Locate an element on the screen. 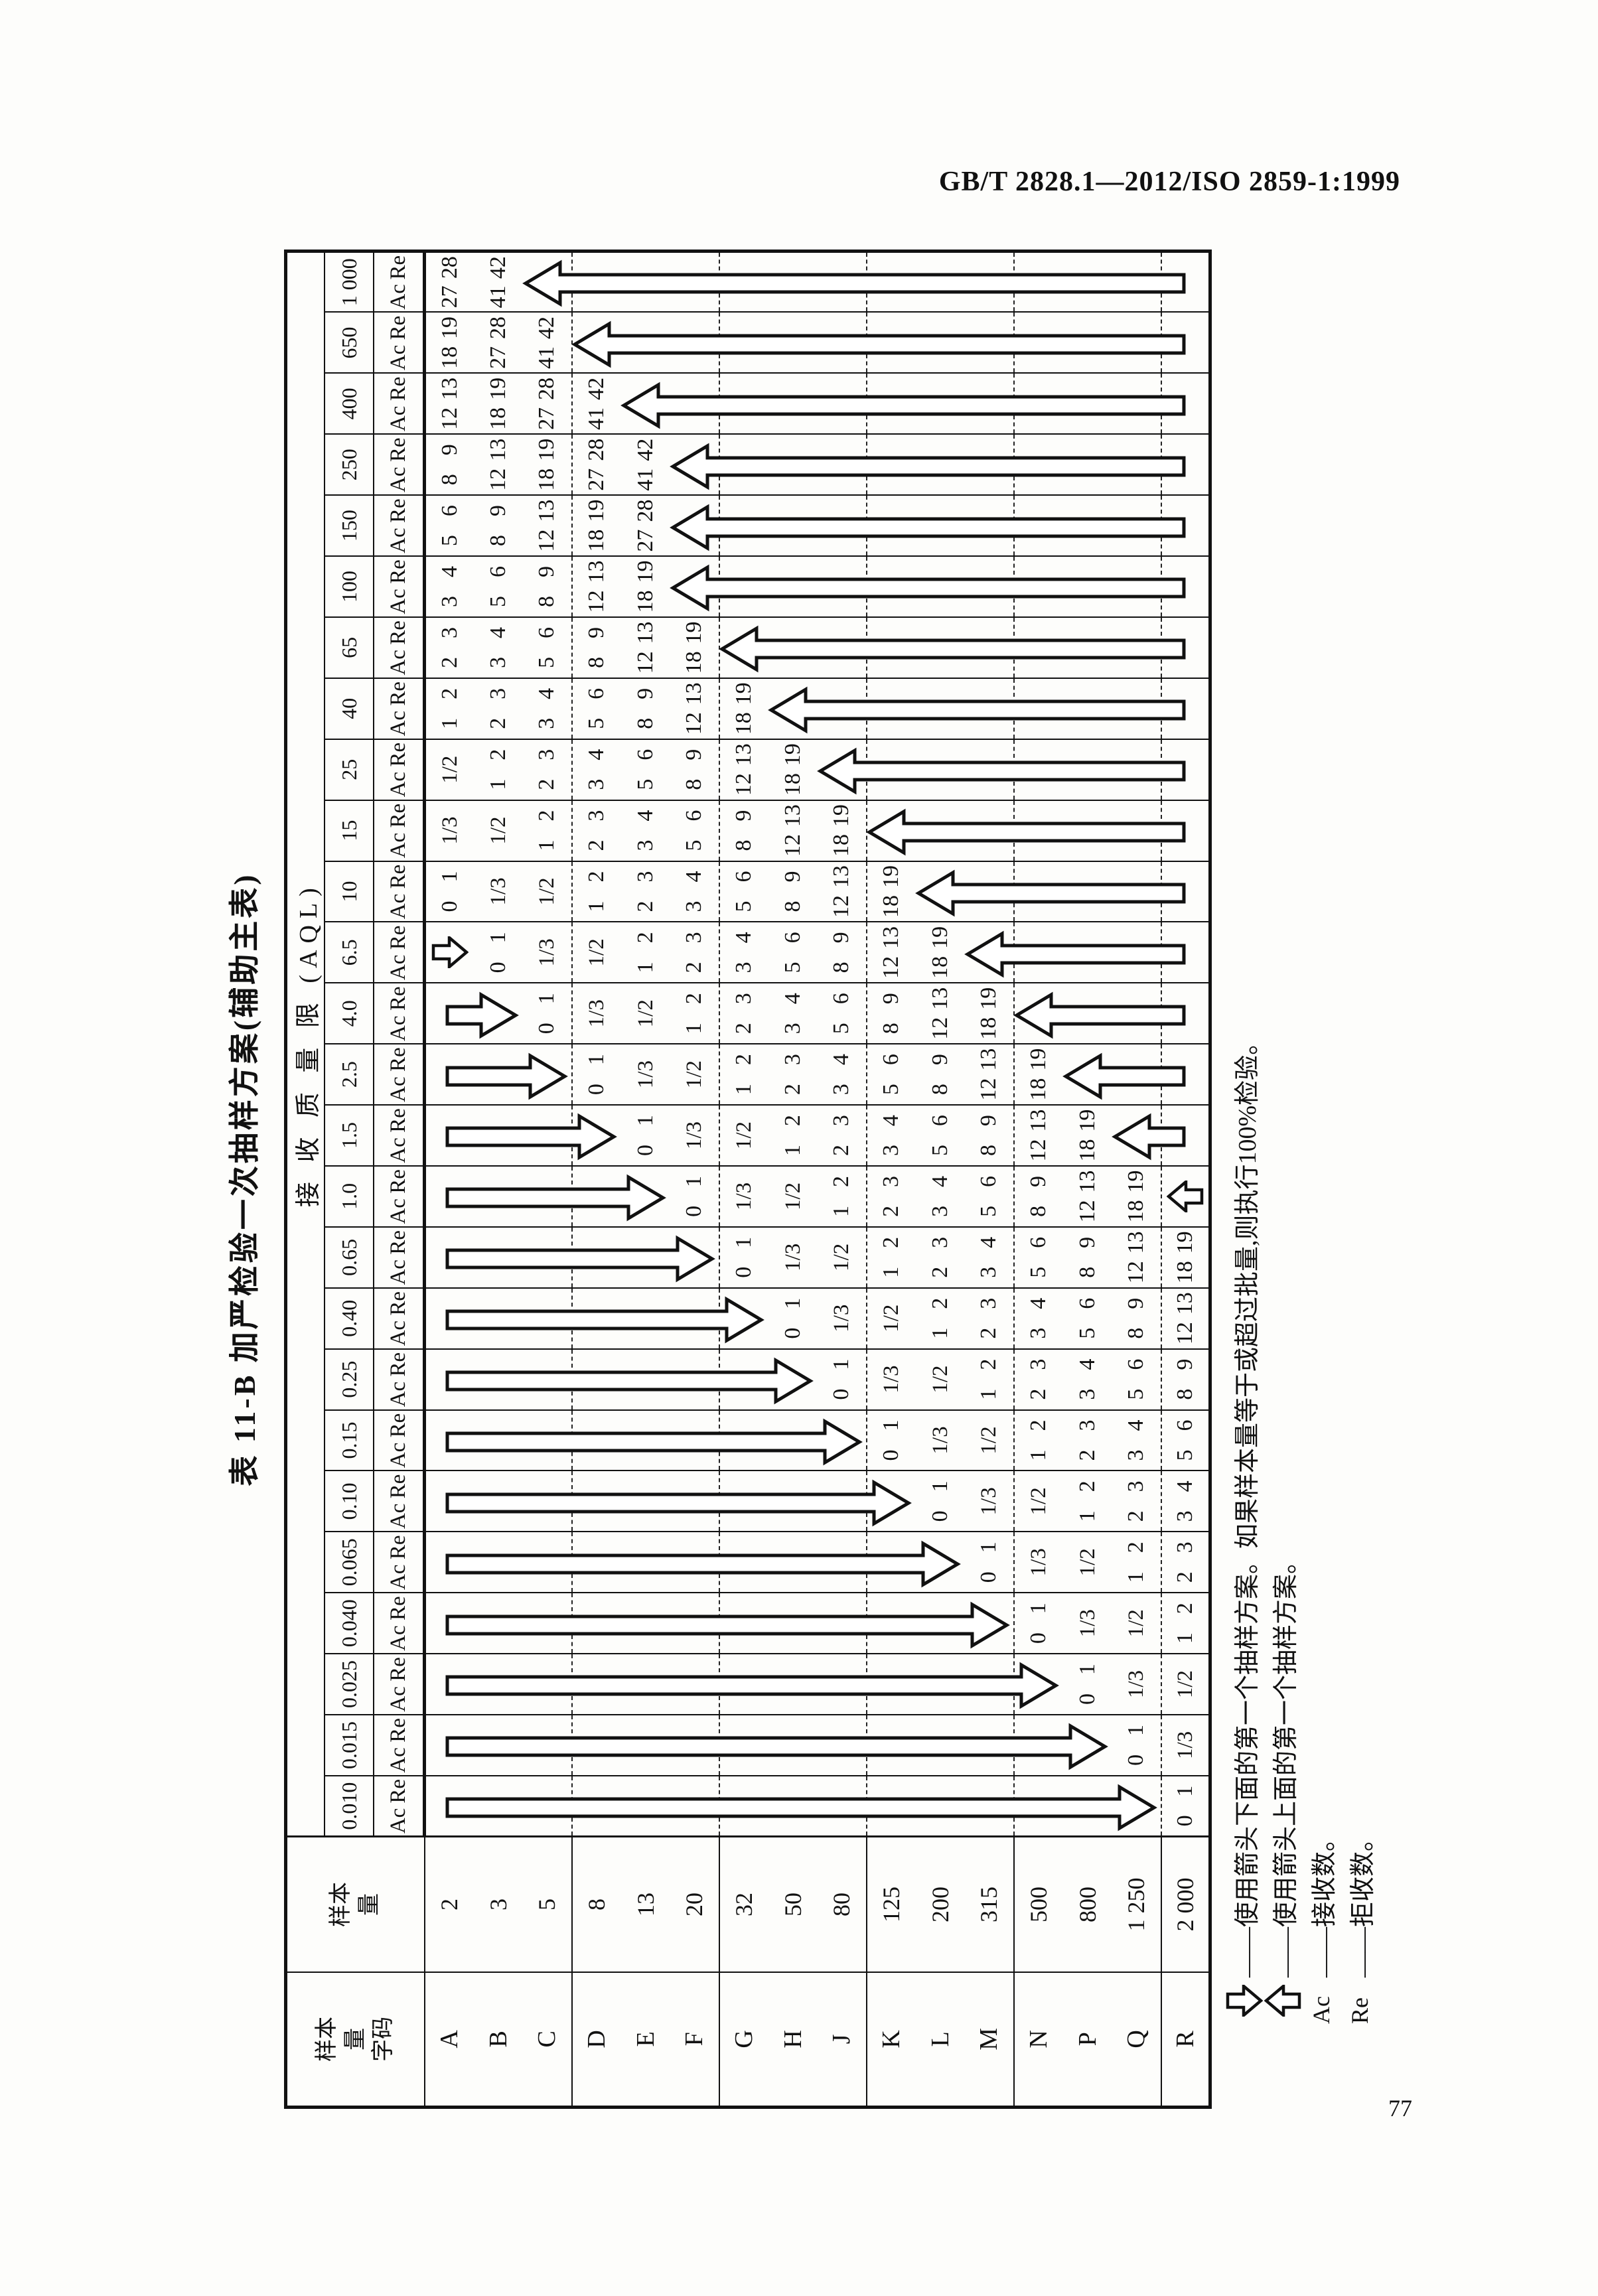  plan-cell: 41 42 is located at coordinates (547, 343).